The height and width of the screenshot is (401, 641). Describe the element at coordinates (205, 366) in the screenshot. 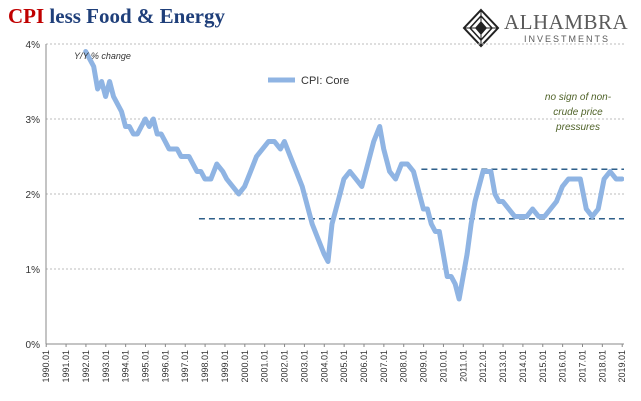

I see `x-tick-label: 1998.01` at that location.